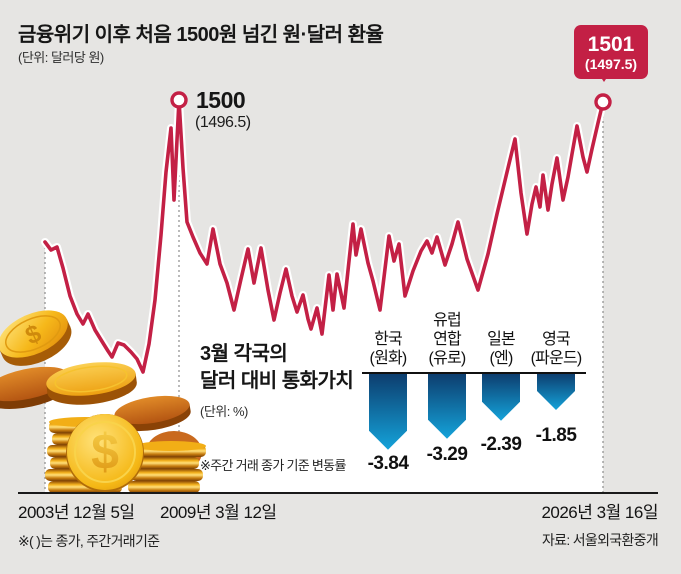 This screenshot has height=574, width=681. Describe the element at coordinates (599, 512) in the screenshot. I see `x-tick-label-2026: 2026년 3월 16일` at that location.